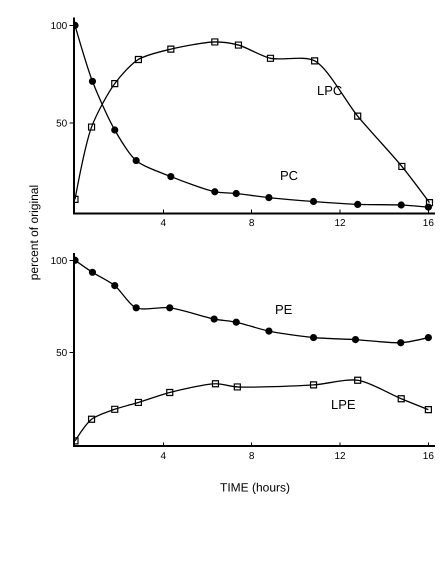 This screenshot has width=447, height=561. What do you see at coordinates (33, 232) in the screenshot?
I see `y-axis-title: percent of original` at bounding box center [33, 232].